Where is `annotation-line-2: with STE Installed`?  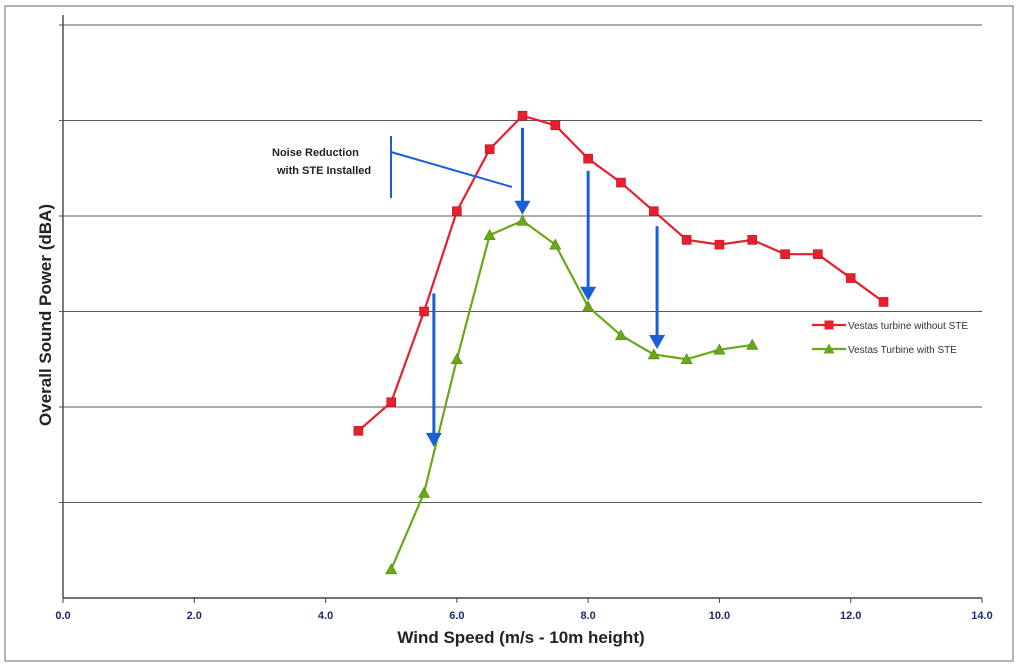
annotation-line-2: with STE Installed is located at coordinates (323, 171).